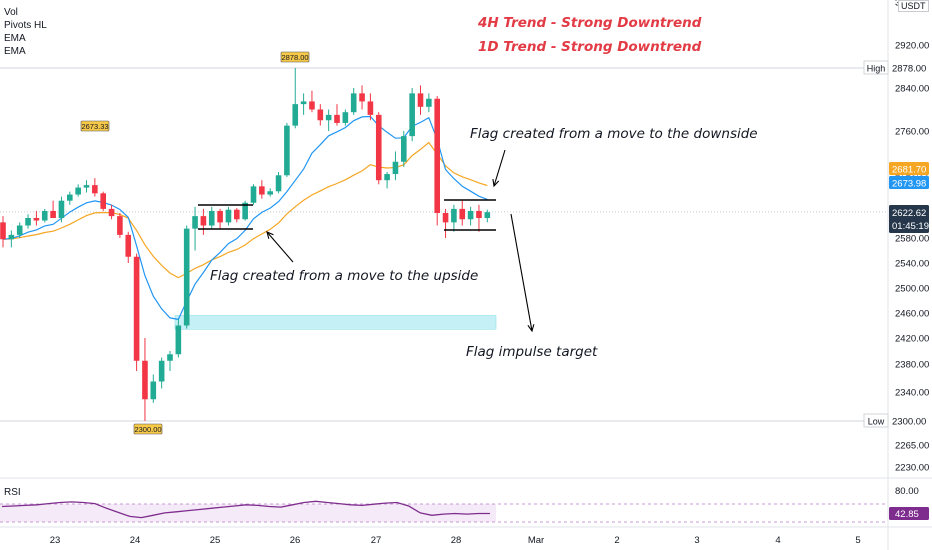 The image size is (932, 550). I want to click on pivot-label-high-1-box, so click(95, 126).